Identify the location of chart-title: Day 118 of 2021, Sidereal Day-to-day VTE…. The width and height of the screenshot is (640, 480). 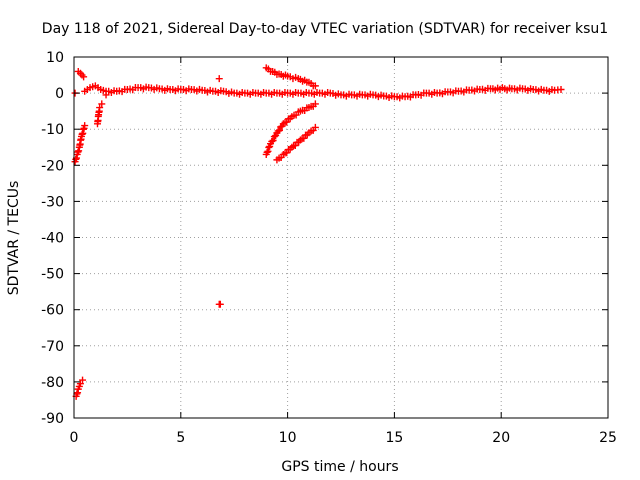
(325, 29).